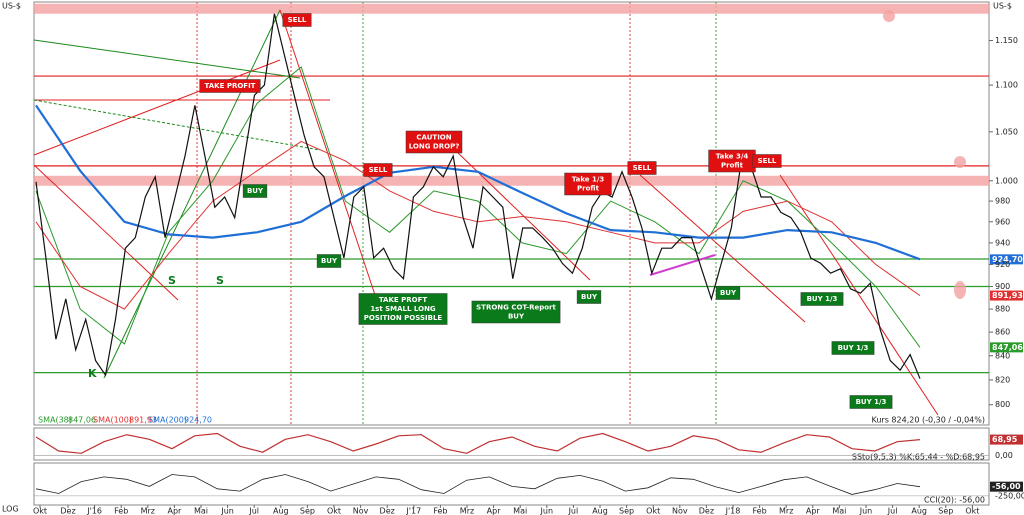 The height and width of the screenshot is (515, 1024). I want to click on annotation-text: POSITION POSSIBLE, so click(403, 318).